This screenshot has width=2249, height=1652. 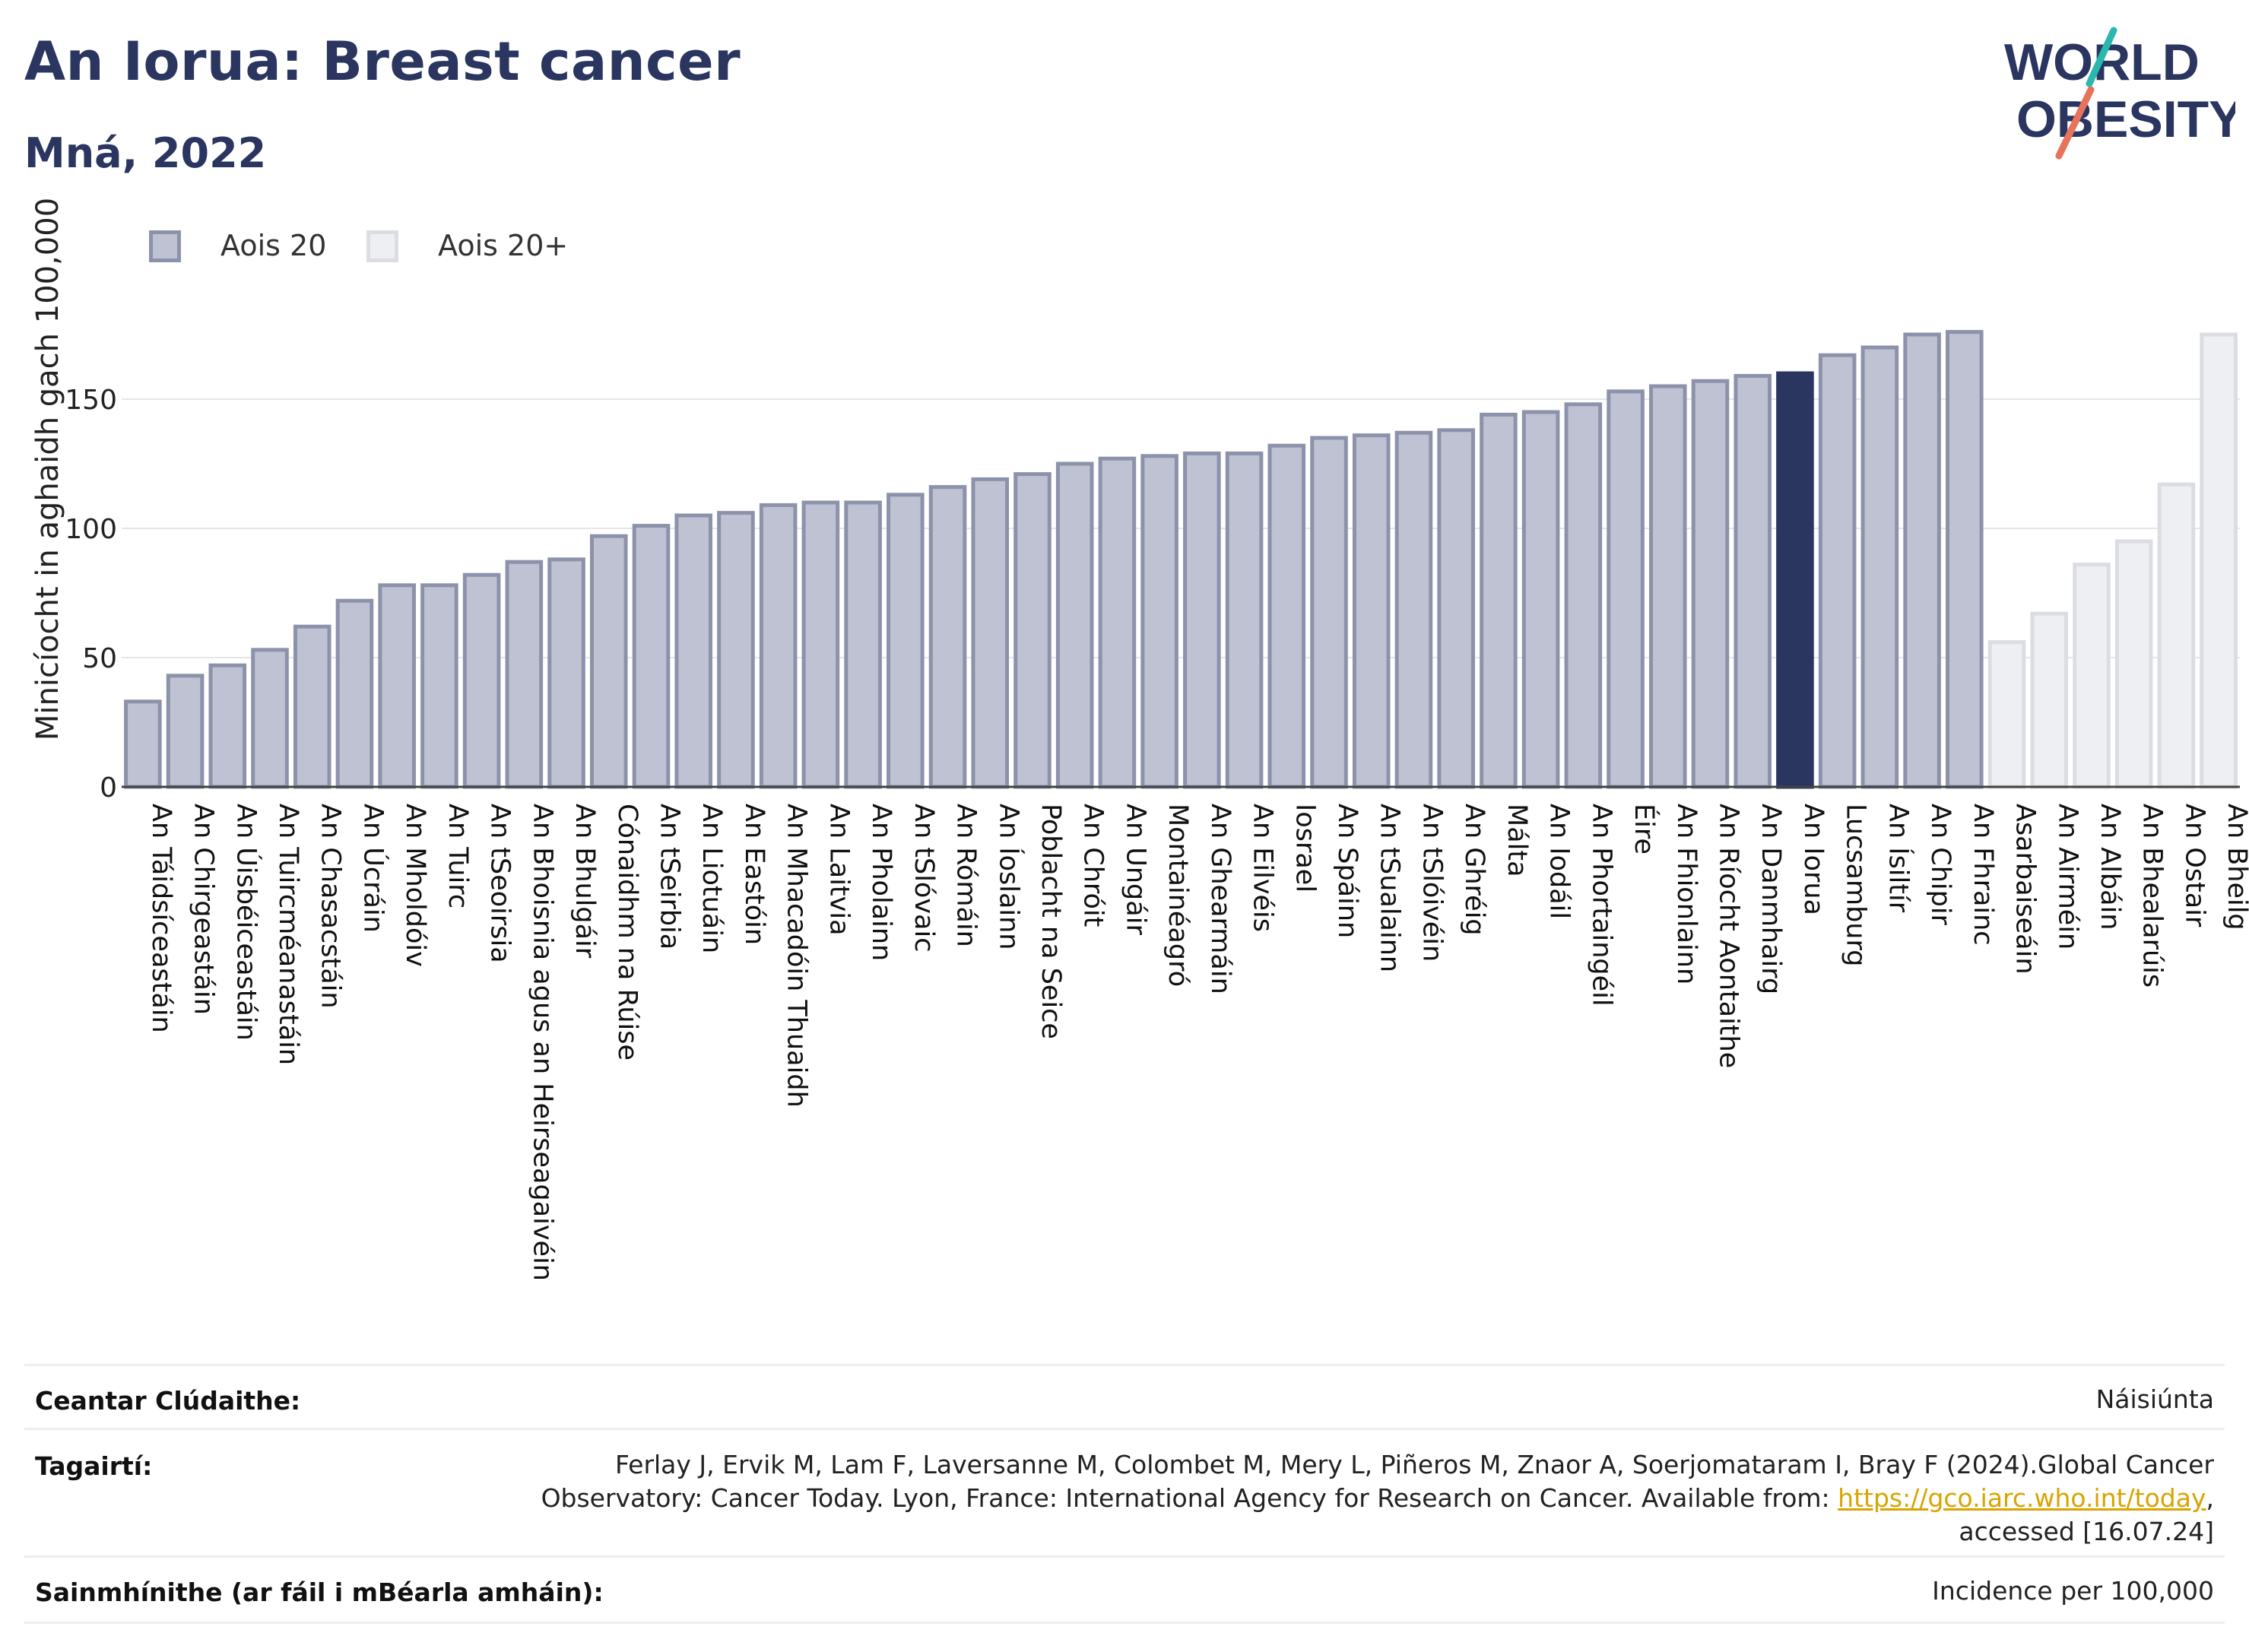 What do you see at coordinates (1474, 870) in the screenshot?
I see `x-tick-label: An Ghréig` at bounding box center [1474, 870].